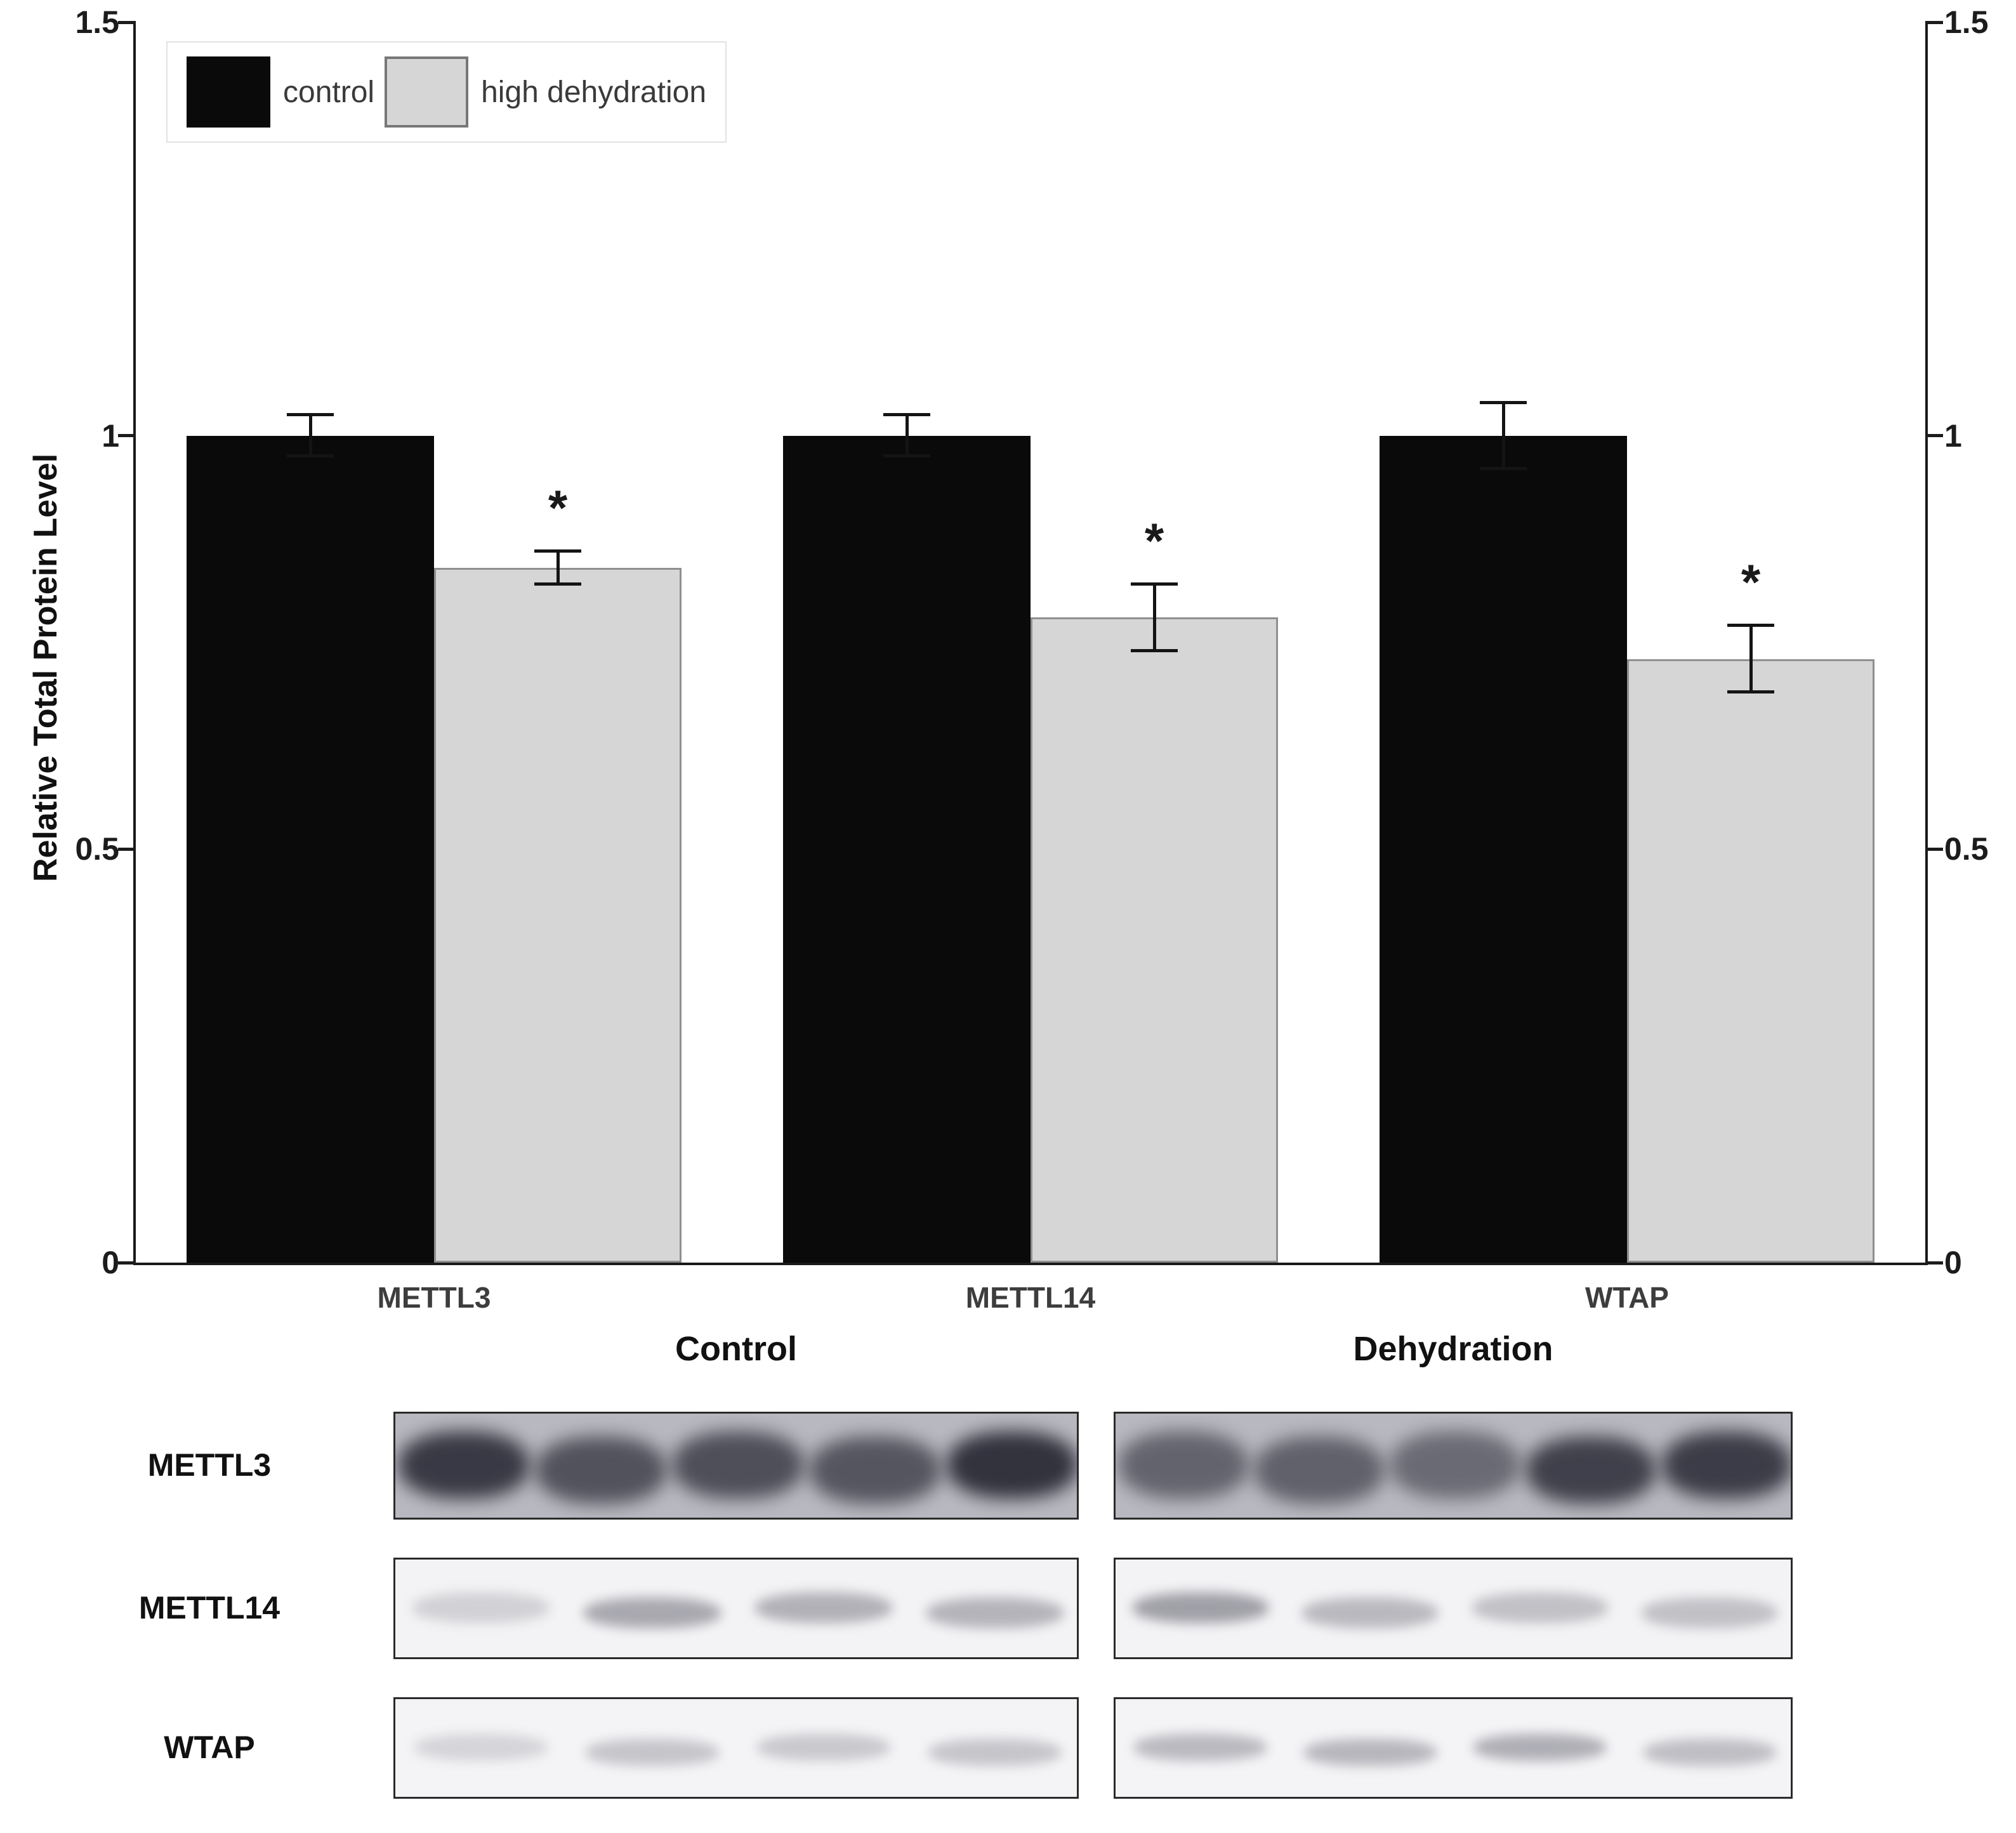 This screenshot has width=2016, height=1833. What do you see at coordinates (110, 435) in the screenshot?
I see `y-tick-label-left: 1` at bounding box center [110, 435].